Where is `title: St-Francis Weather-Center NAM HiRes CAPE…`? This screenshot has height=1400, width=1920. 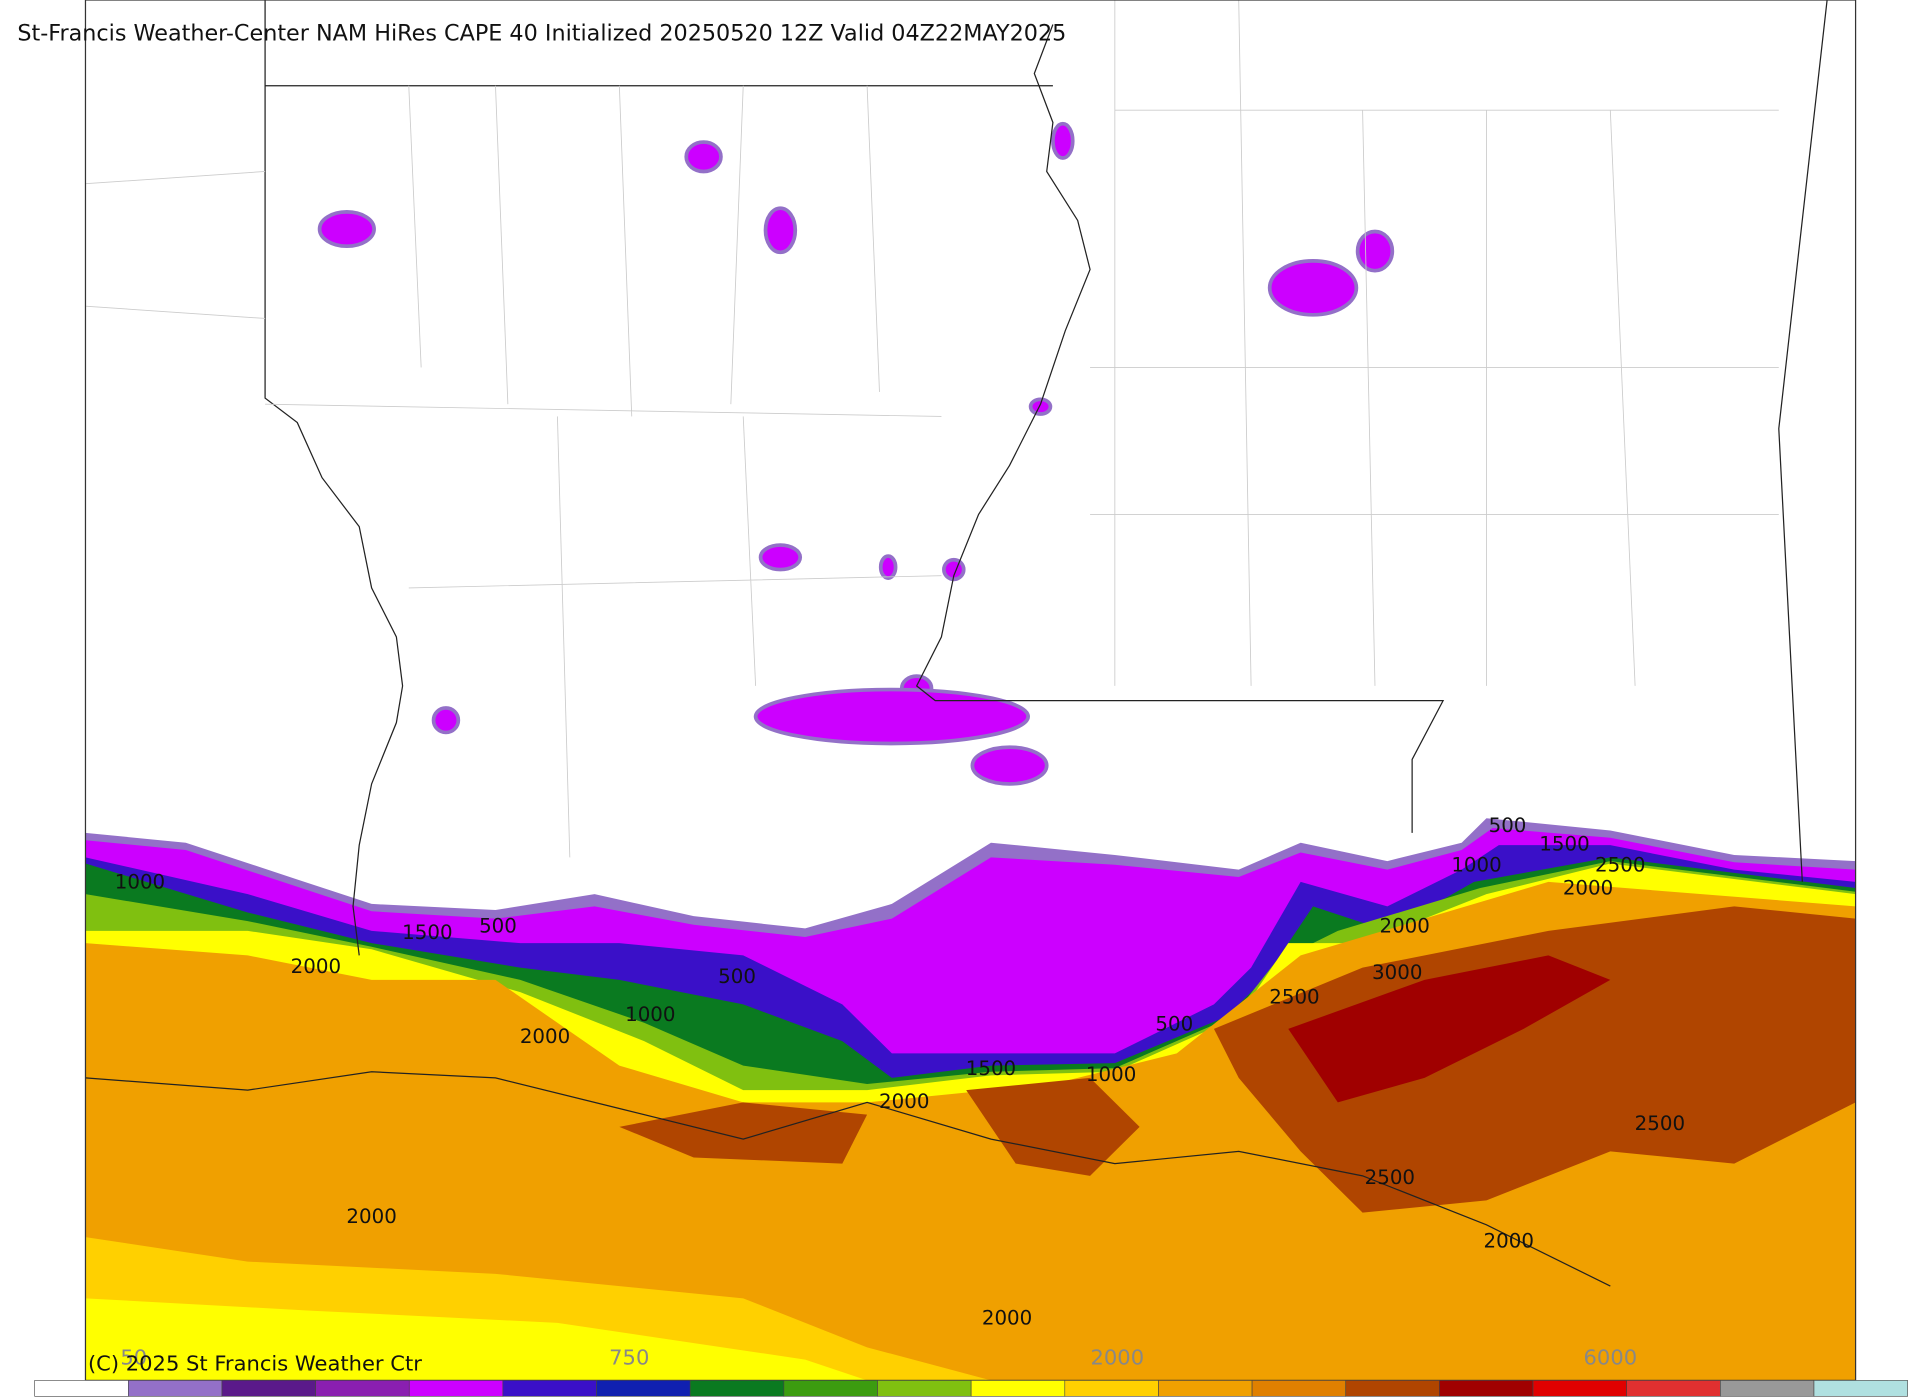
title: St-Francis Weather-Center NAM HiRes CAPE… is located at coordinates (541, 34).